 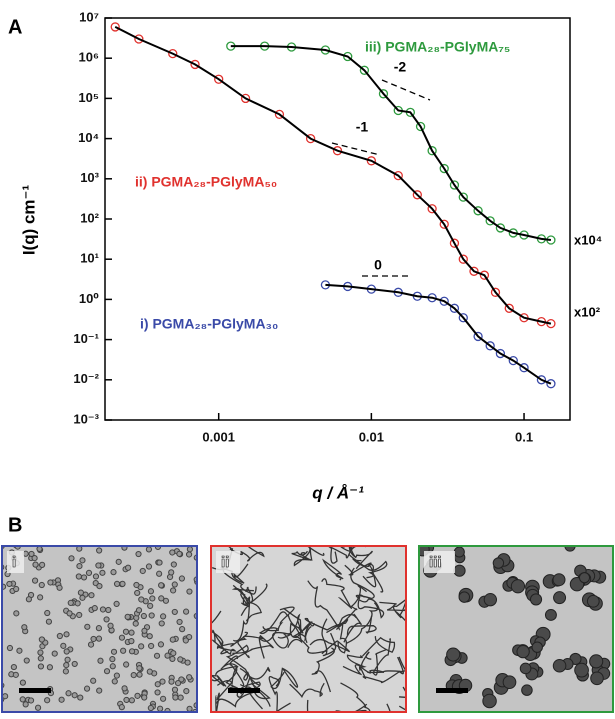 I want to click on scale-factor: x10², so click(x=587, y=311).